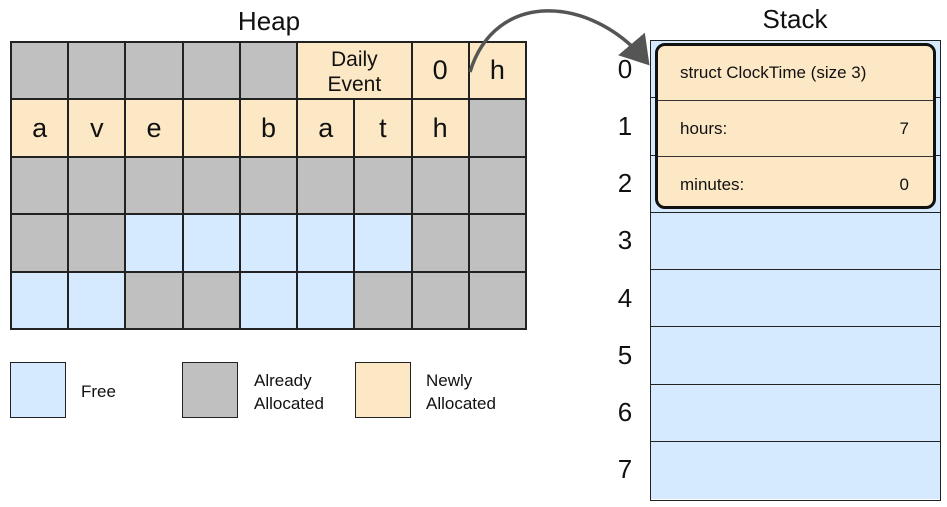 This screenshot has height=507, width=947. I want to click on struct-field-hours: hours: 7, so click(795, 129).